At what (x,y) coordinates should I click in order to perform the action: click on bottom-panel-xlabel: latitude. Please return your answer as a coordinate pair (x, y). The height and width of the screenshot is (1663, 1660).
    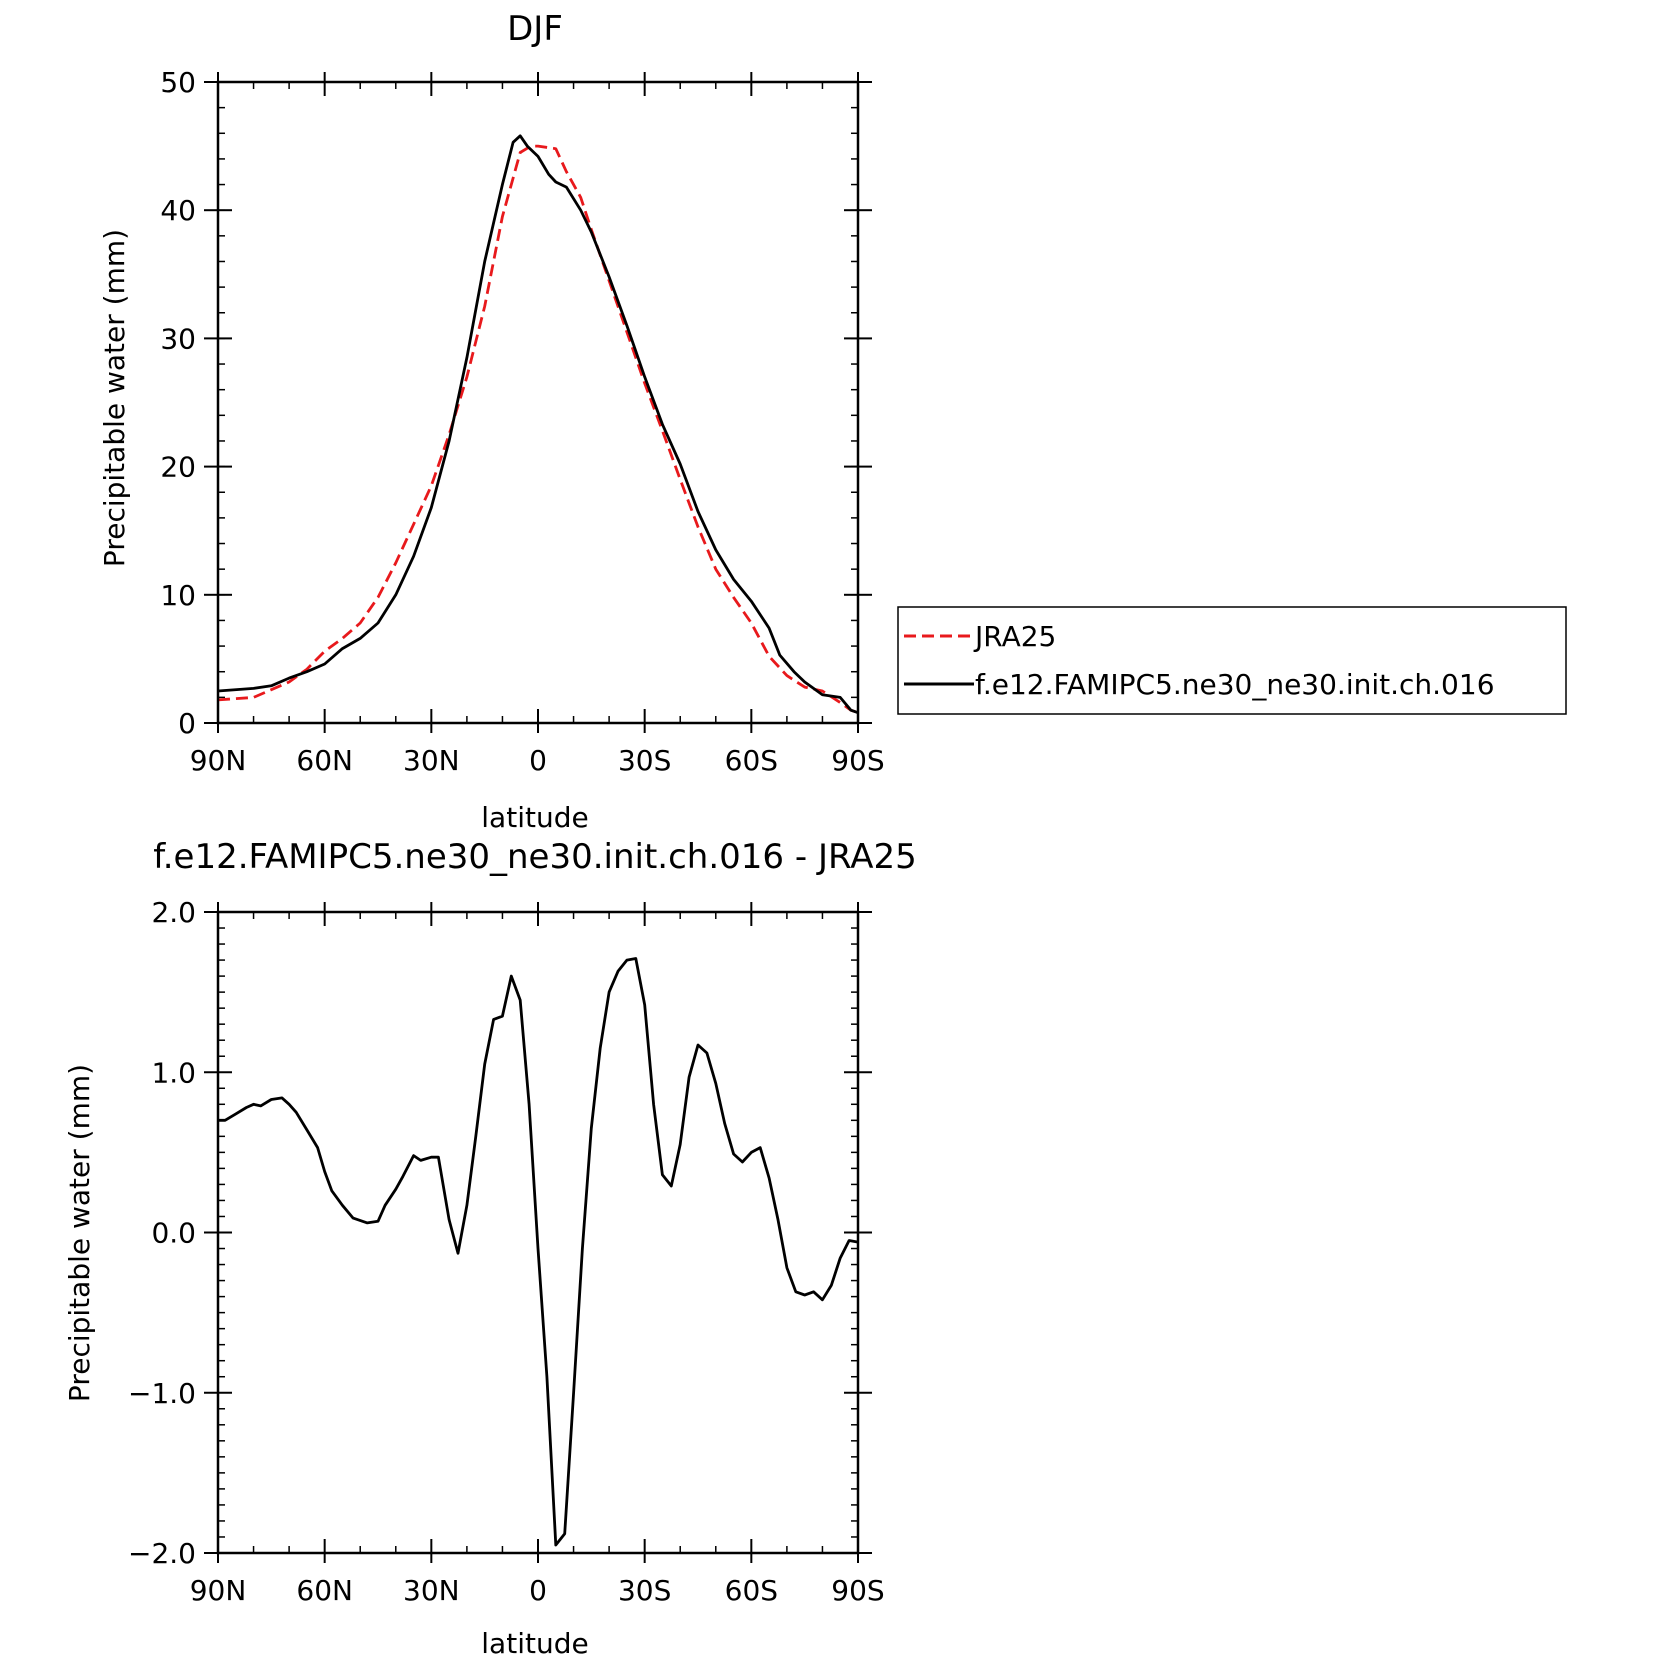
    Looking at the image, I should click on (534, 1643).